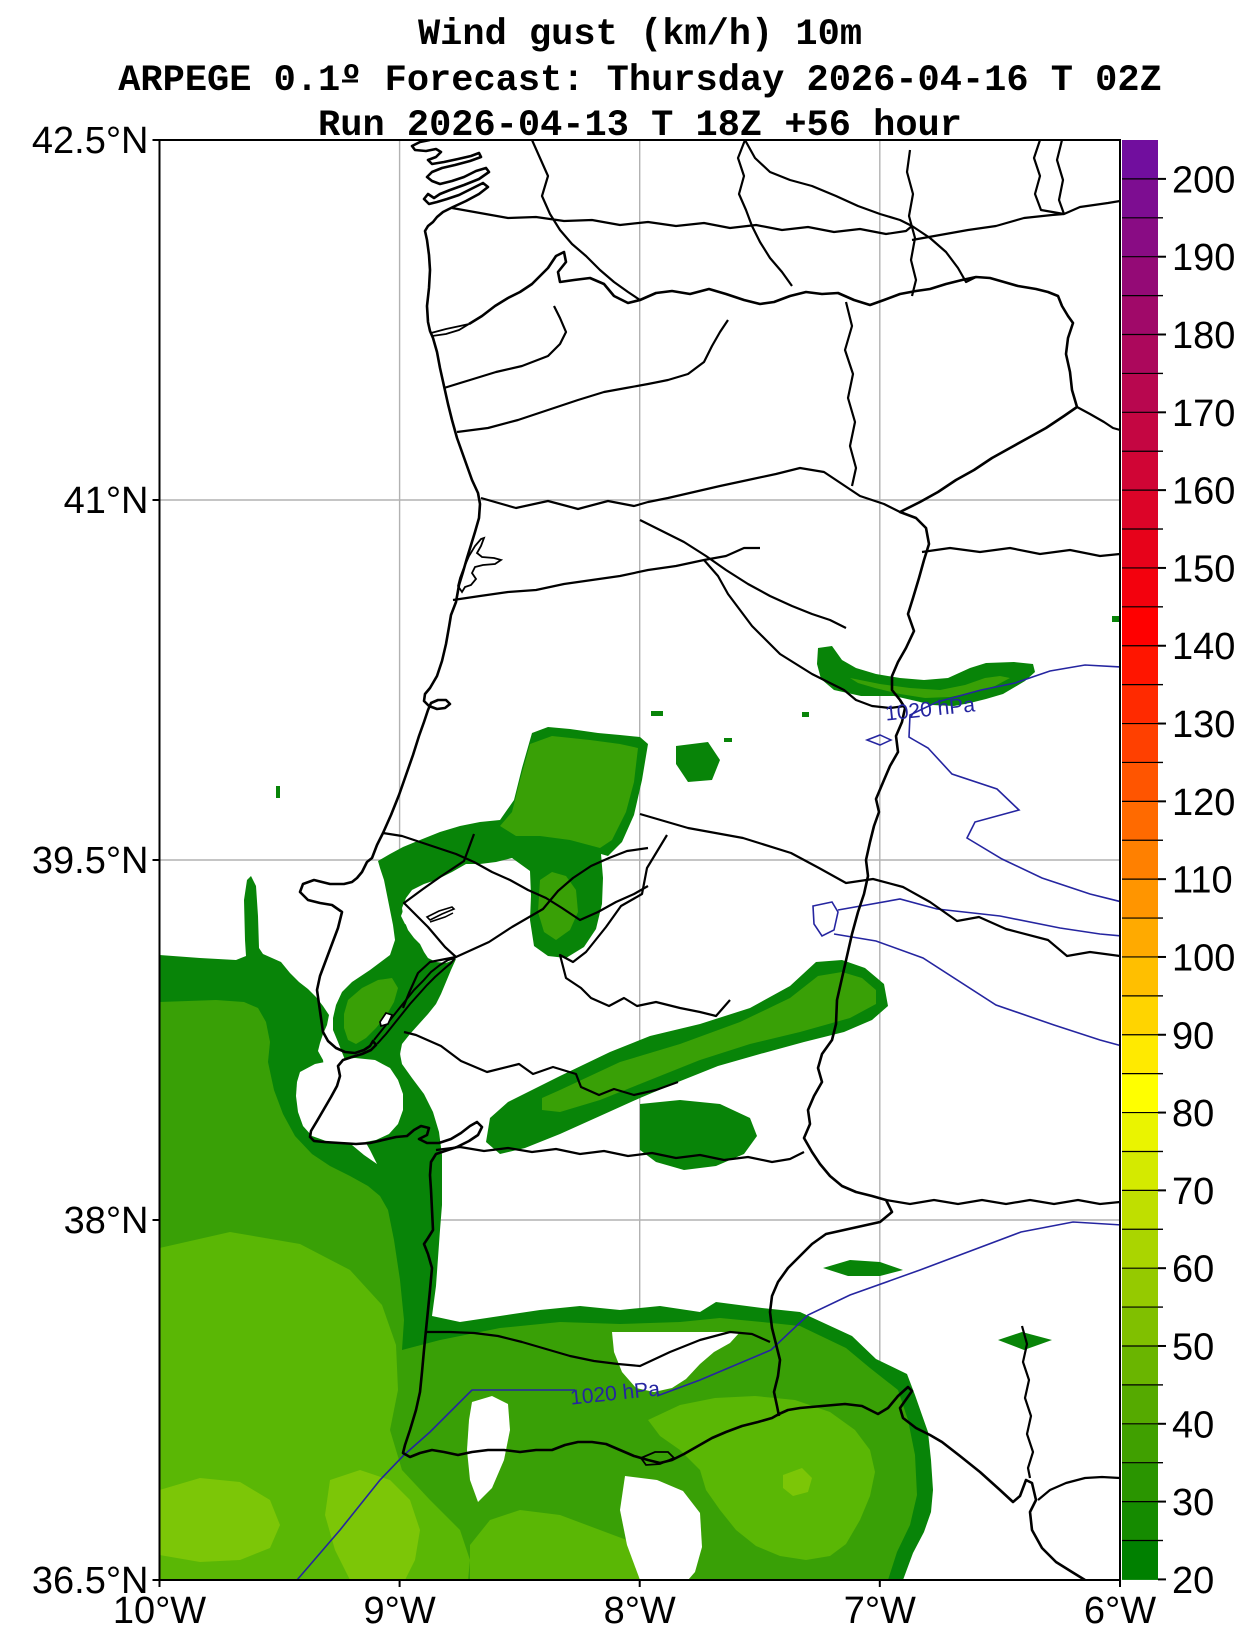  I want to click on svg-text: 150, so click(1203, 569).